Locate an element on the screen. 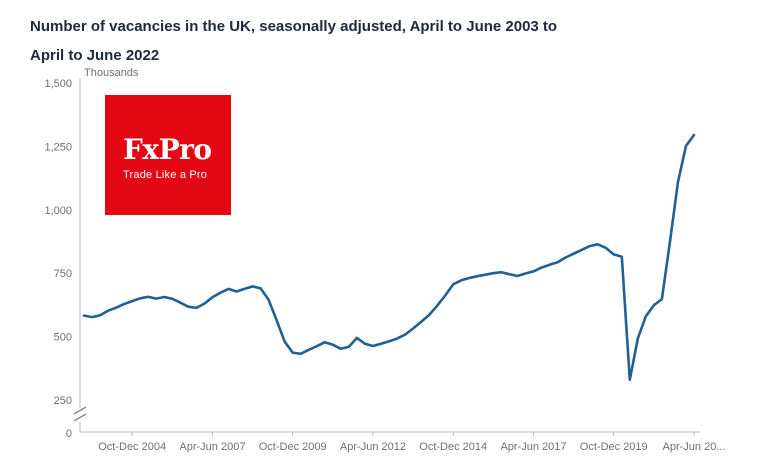 Image resolution: width=770 pixels, height=460 pixels. y-tick-label: 0 is located at coordinates (69, 434).